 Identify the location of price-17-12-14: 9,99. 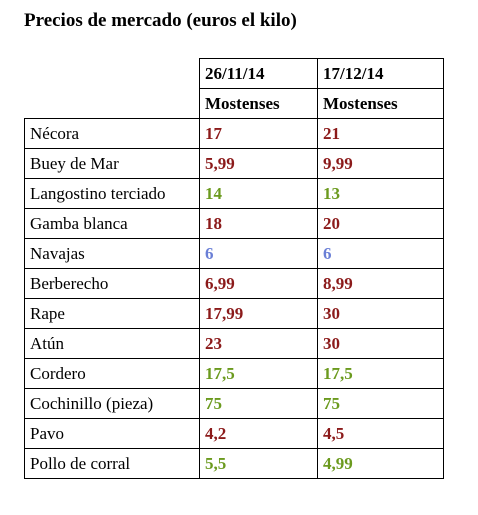
(380, 163).